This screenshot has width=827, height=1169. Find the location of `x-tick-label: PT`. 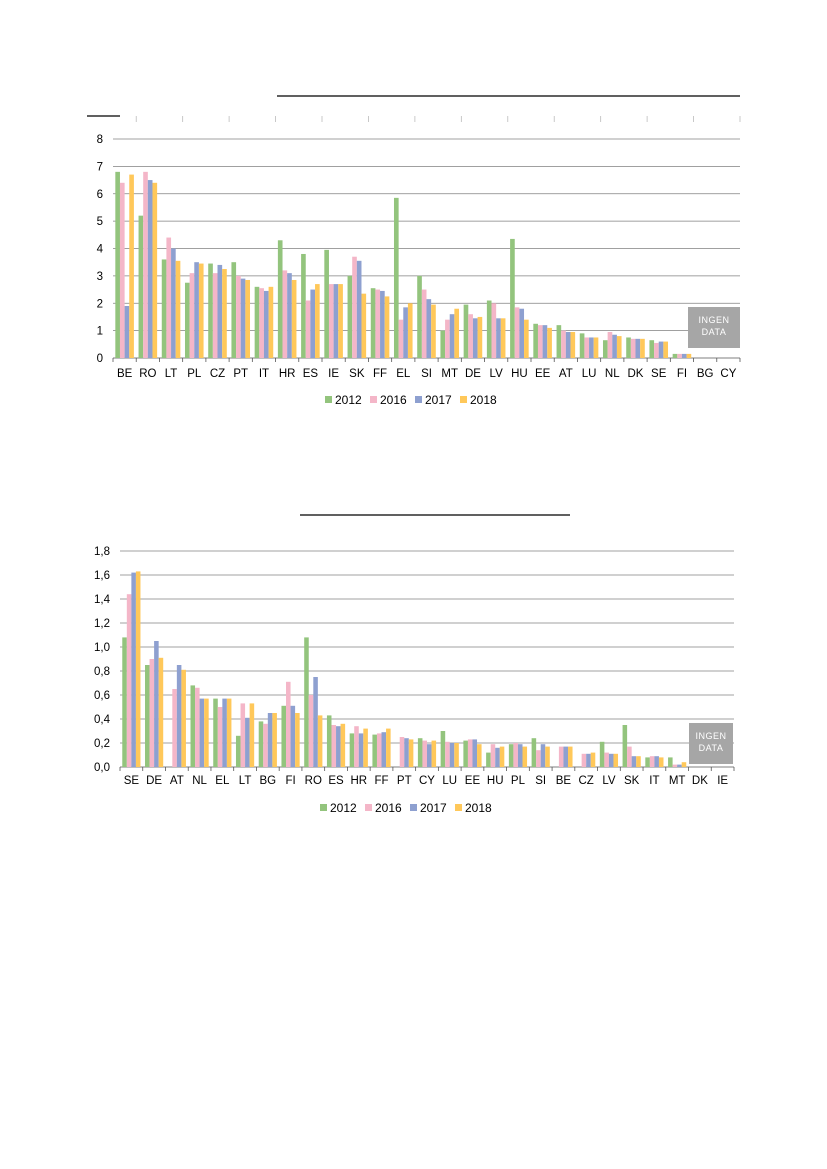

x-tick-label: PT is located at coordinates (240, 374).